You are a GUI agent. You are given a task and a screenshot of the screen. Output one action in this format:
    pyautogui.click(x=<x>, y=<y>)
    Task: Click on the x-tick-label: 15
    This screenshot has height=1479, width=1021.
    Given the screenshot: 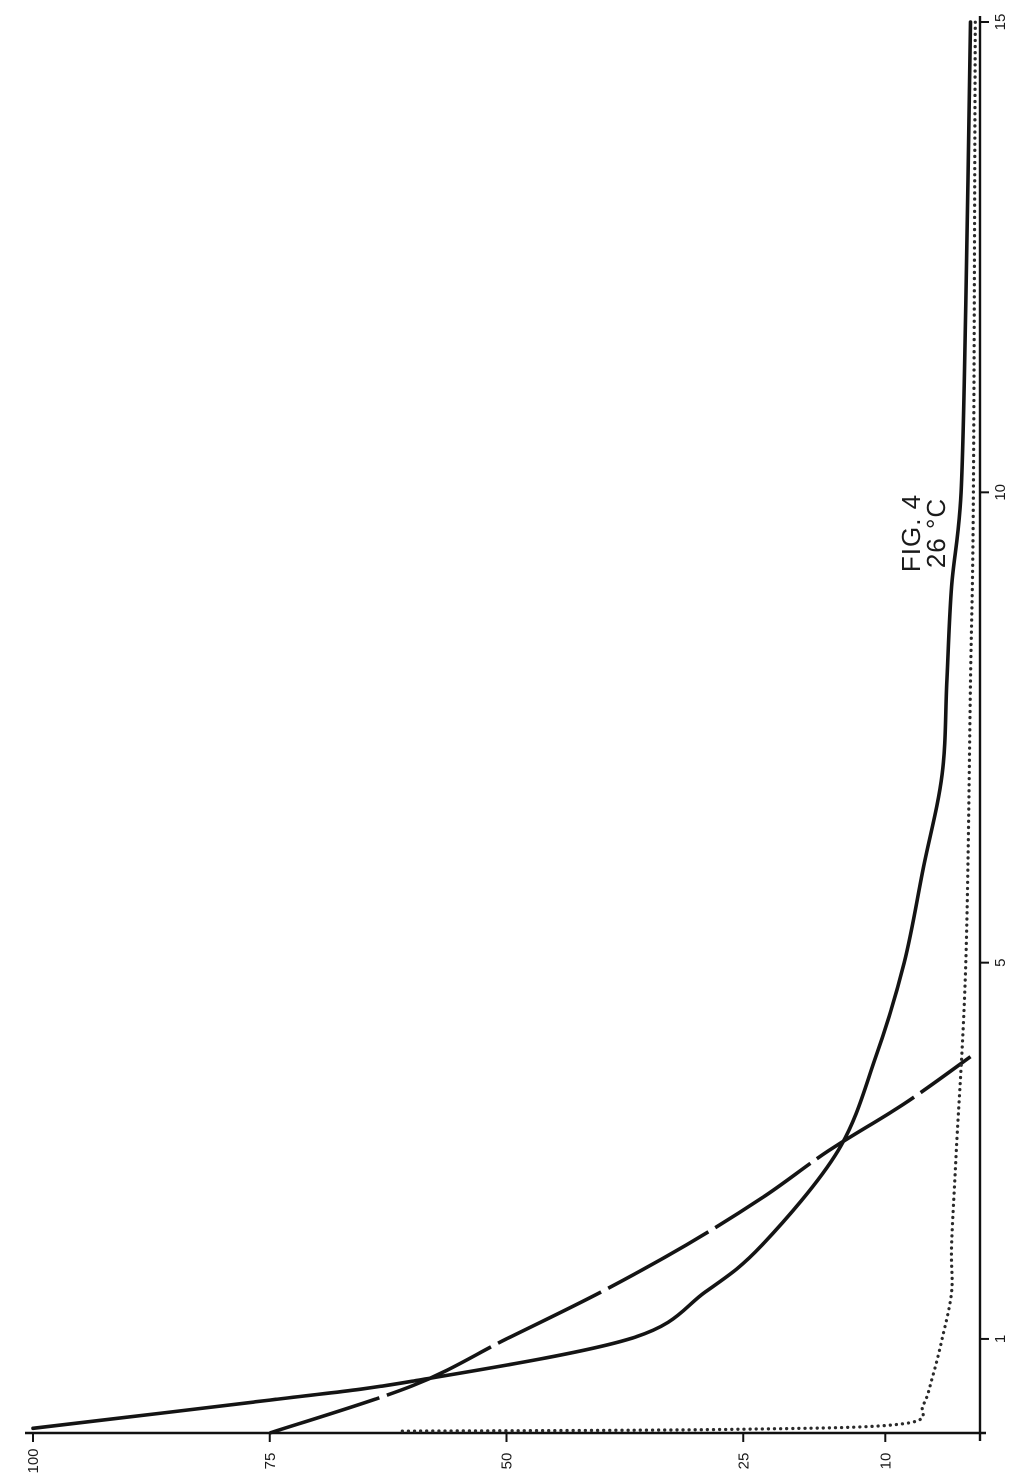 What is the action you would take?
    pyautogui.click(x=1000, y=22)
    